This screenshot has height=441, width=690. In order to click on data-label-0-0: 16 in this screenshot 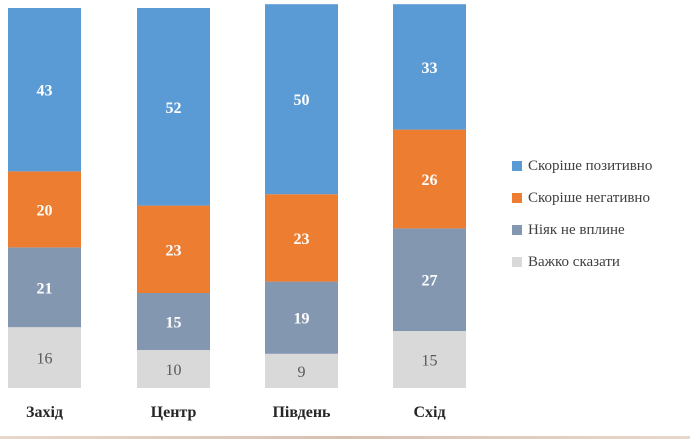, I will do `click(45, 359)`.